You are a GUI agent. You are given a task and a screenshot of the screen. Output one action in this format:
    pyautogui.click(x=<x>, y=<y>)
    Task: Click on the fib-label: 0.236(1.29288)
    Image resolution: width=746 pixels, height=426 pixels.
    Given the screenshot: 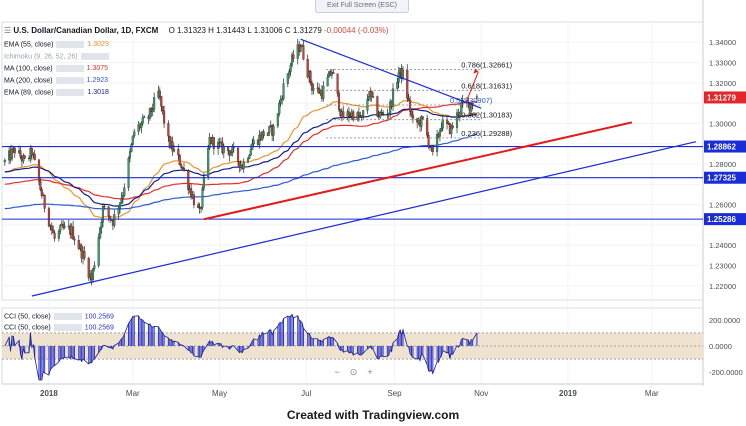 What is the action you would take?
    pyautogui.click(x=486, y=133)
    